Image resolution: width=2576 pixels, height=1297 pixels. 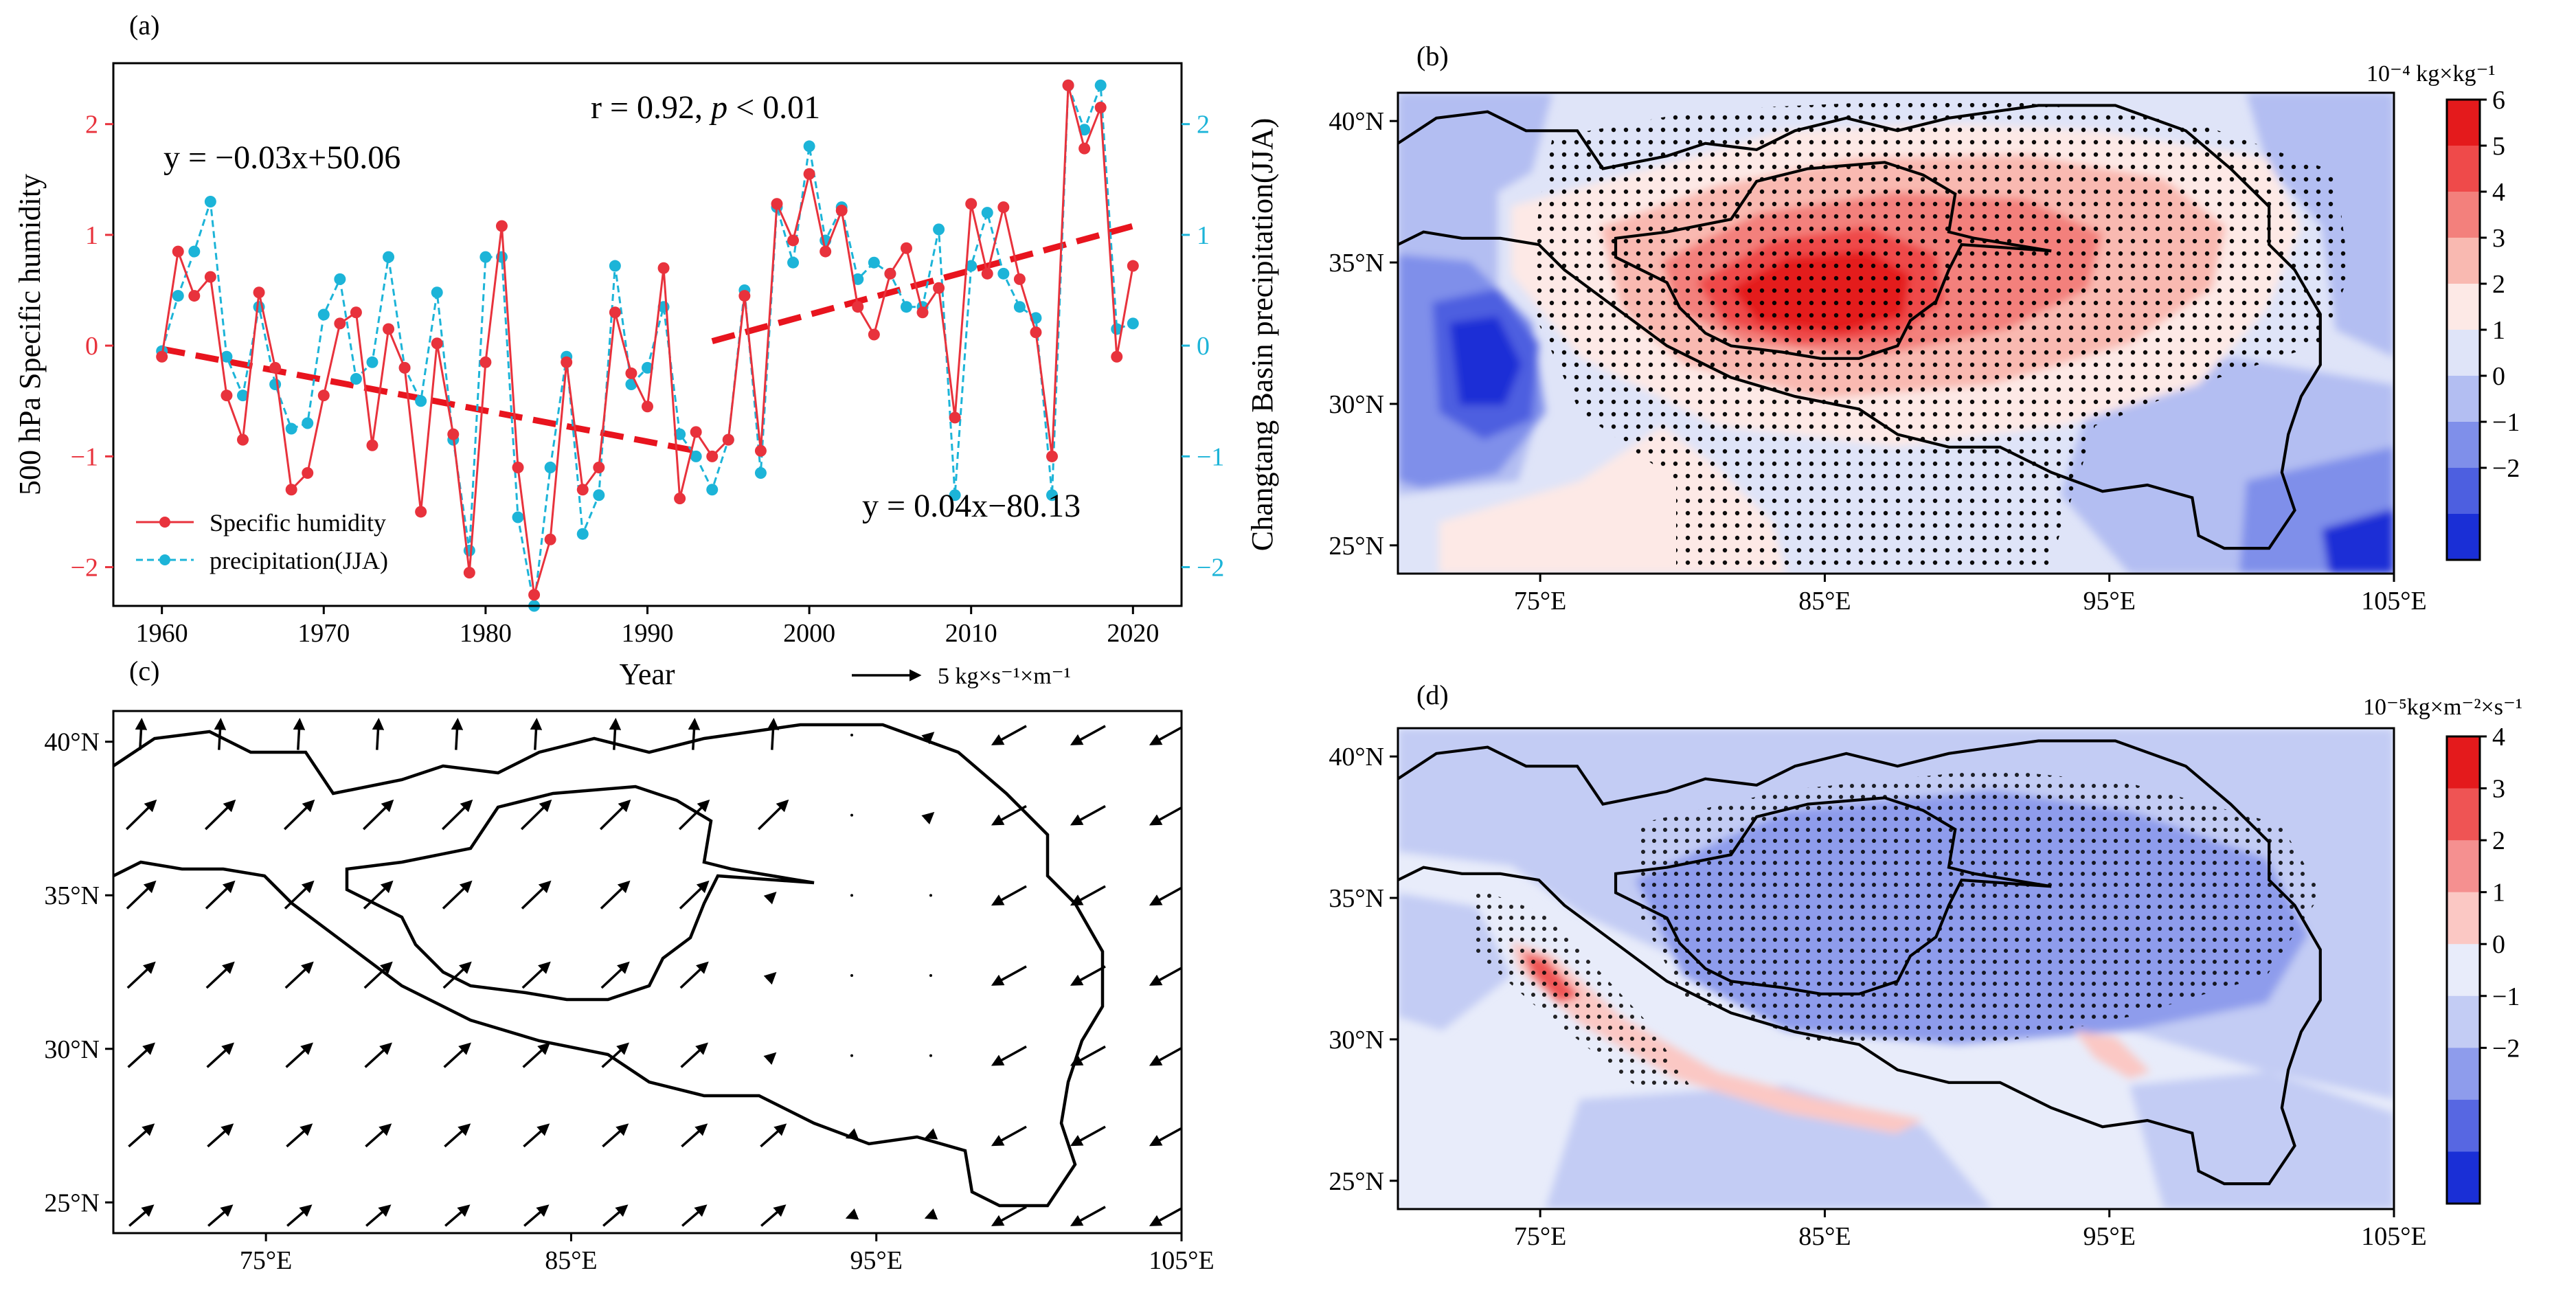 I want to click on y-tick-label-left: −2, so click(x=84, y=568).